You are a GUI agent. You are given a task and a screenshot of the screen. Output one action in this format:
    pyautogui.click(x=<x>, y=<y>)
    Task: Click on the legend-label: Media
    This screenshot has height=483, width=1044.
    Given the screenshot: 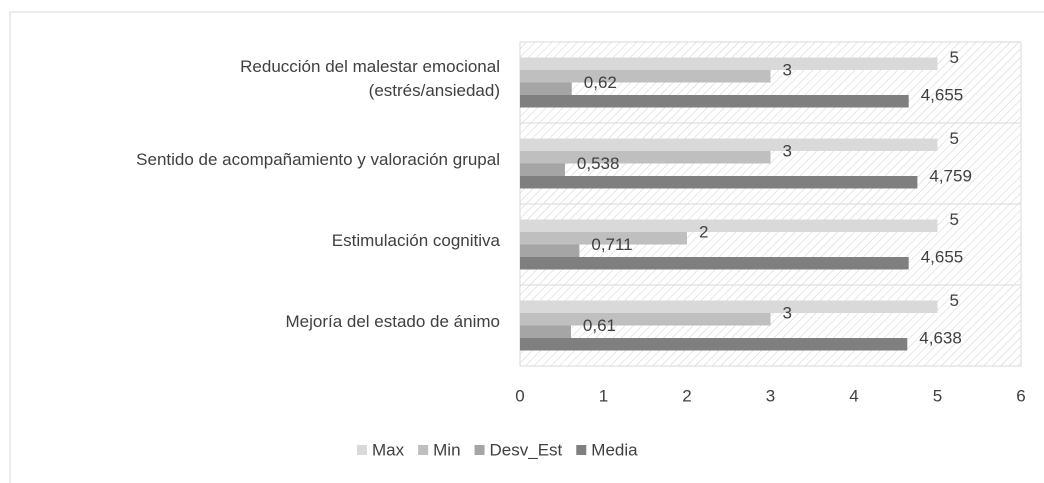 What is the action you would take?
    pyautogui.click(x=614, y=449)
    